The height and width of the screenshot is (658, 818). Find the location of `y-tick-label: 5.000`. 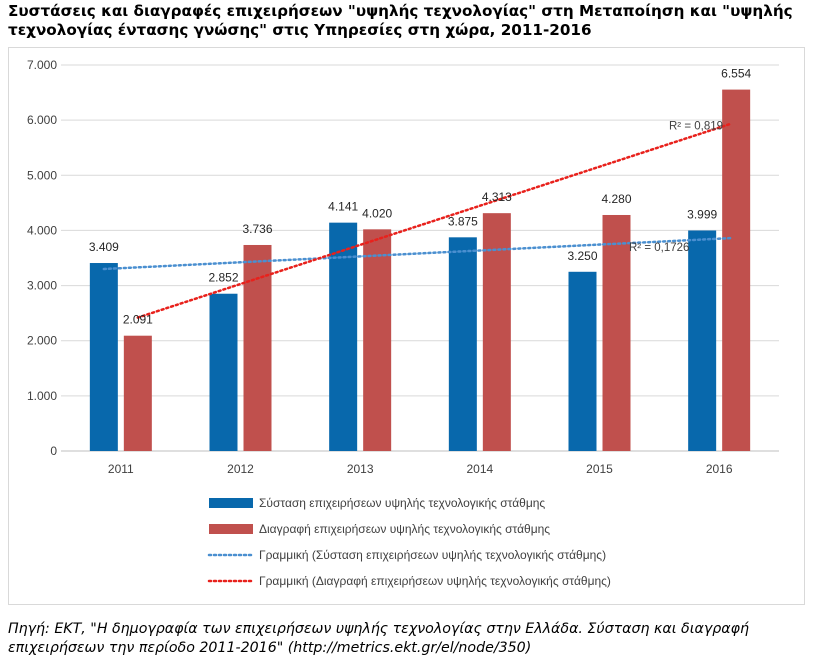

y-tick-label: 5.000 is located at coordinates (42, 175).